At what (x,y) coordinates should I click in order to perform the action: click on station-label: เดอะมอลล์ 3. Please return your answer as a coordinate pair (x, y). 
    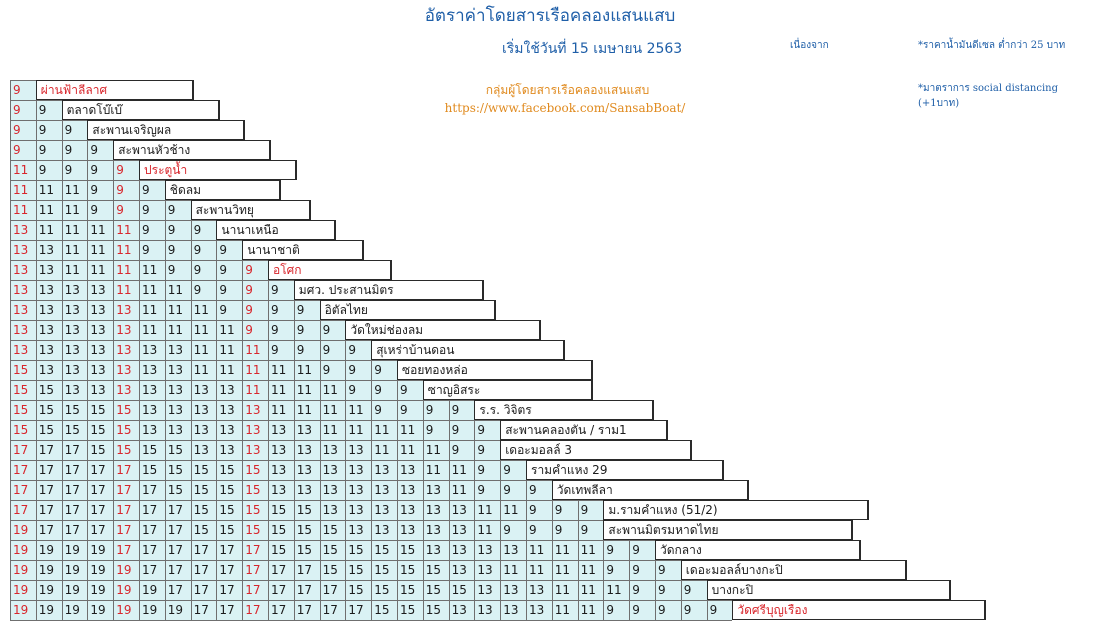
    Looking at the image, I should click on (596, 450).